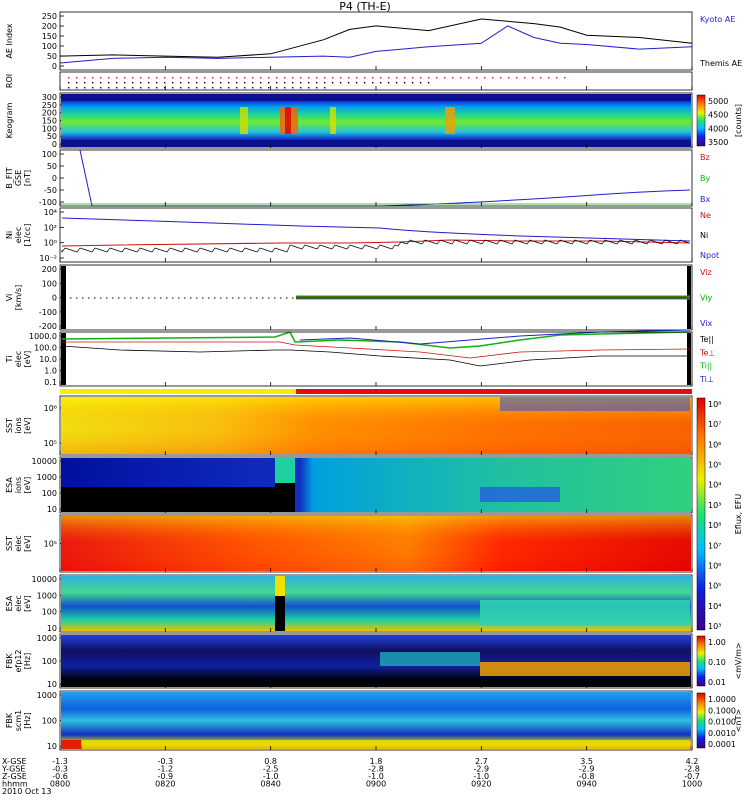  Describe the element at coordinates (705, 366) in the screenshot. I see `ti-legend-2: Ti||` at that location.